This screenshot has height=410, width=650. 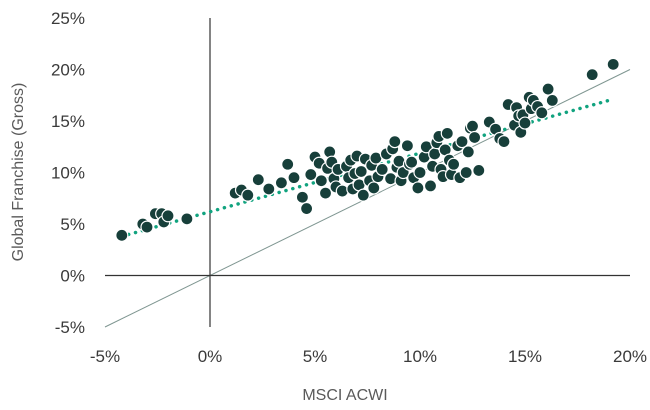 What do you see at coordinates (210, 356) in the screenshot?
I see `x-tick-label: 0%` at bounding box center [210, 356].